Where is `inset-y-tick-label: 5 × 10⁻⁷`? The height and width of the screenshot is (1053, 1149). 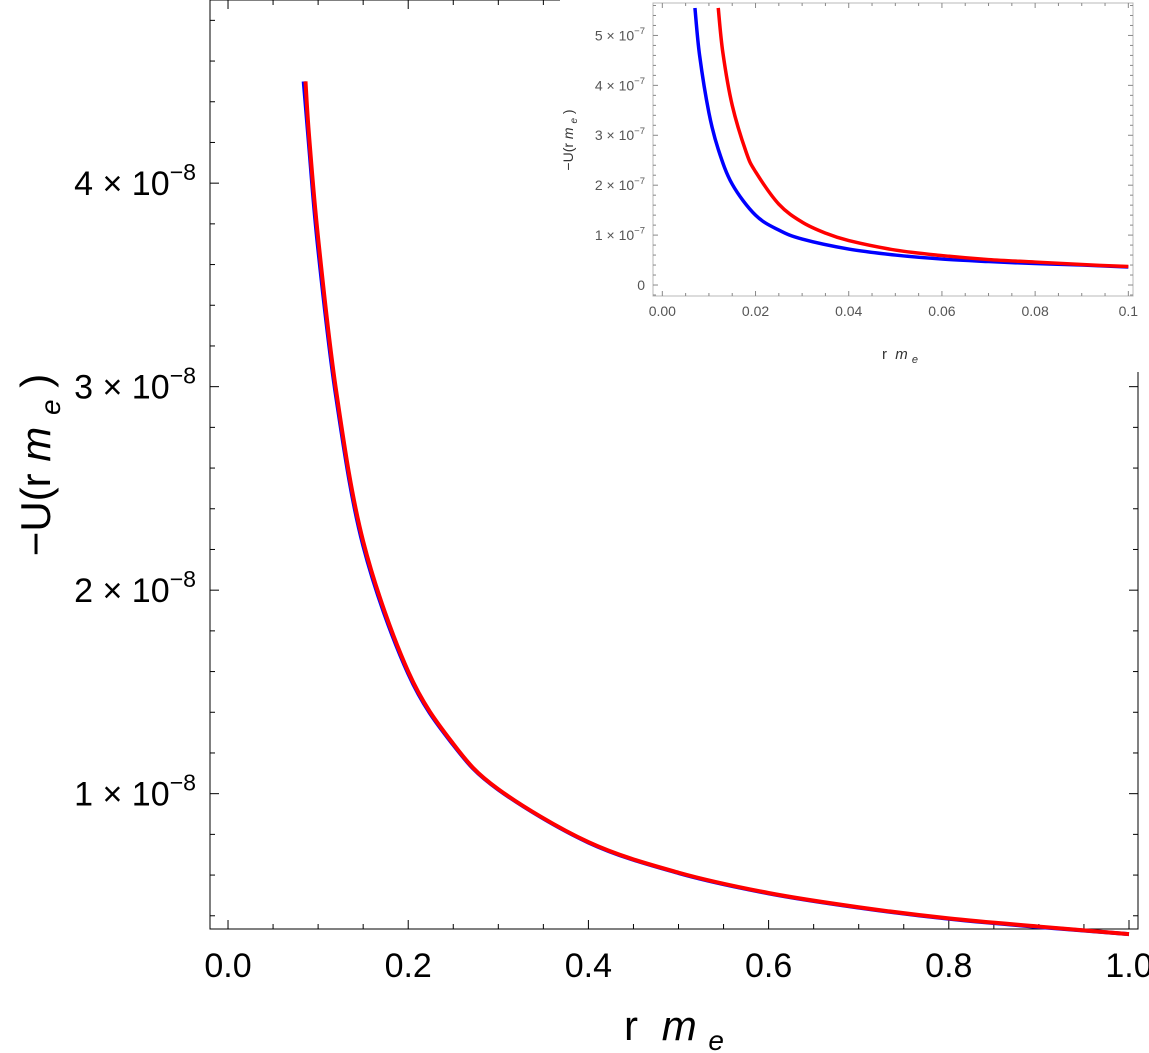
inset-y-tick-label: 5 × 10⁻⁷ is located at coordinates (620, 34).